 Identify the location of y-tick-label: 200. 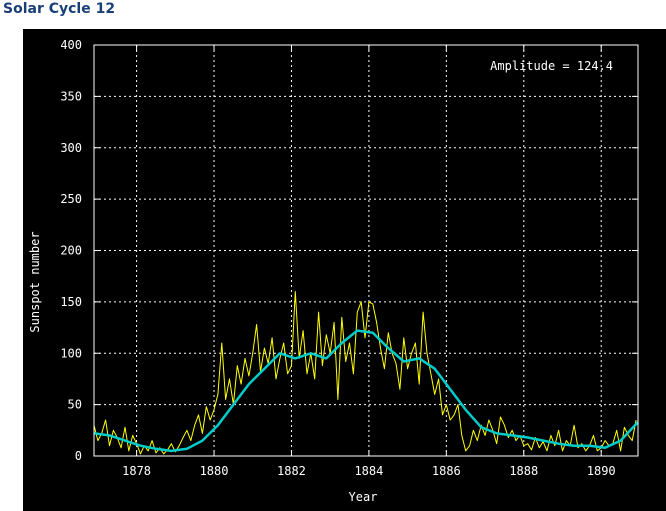
(71, 251).